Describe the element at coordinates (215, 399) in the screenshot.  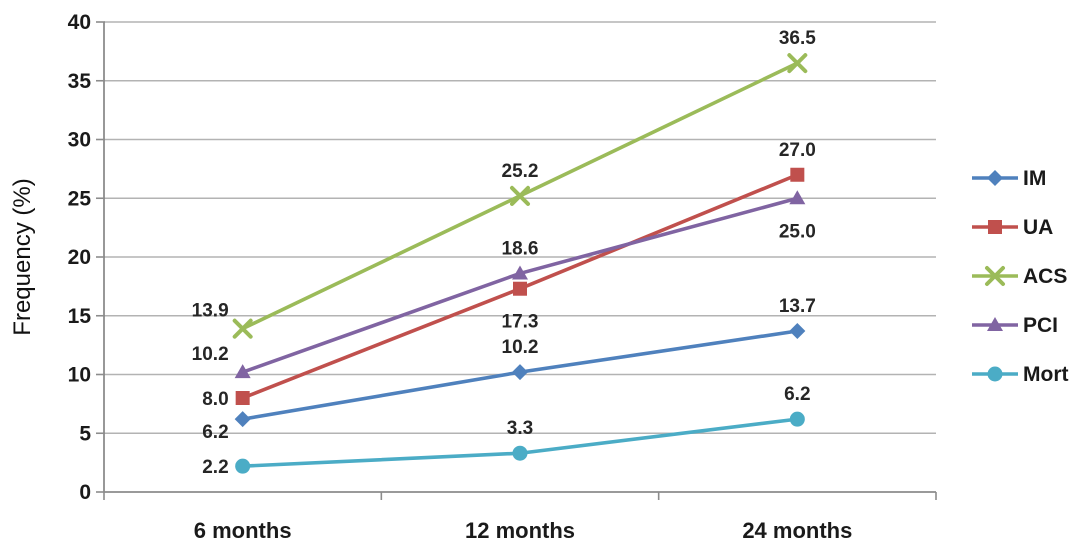
I see `data-label-ua-0: 8.0` at that location.